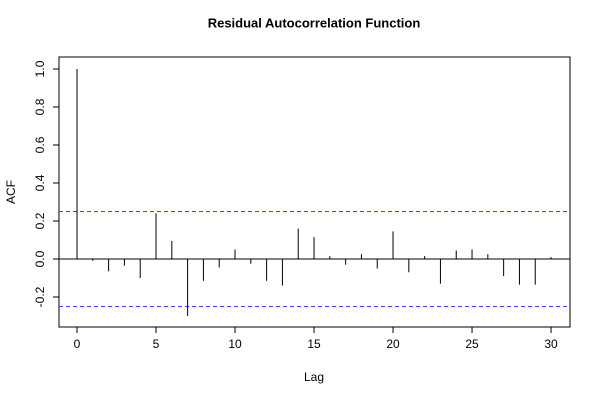 The image size is (600, 400). What do you see at coordinates (40, 296) in the screenshot?
I see `y-tick-label: -0.2` at bounding box center [40, 296].